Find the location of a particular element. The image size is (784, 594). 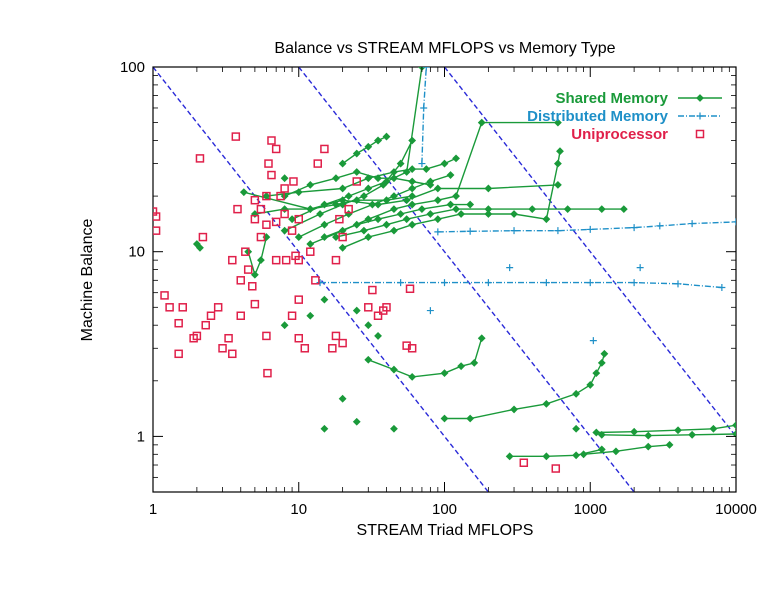

legend-marker is located at coordinates (700, 98).